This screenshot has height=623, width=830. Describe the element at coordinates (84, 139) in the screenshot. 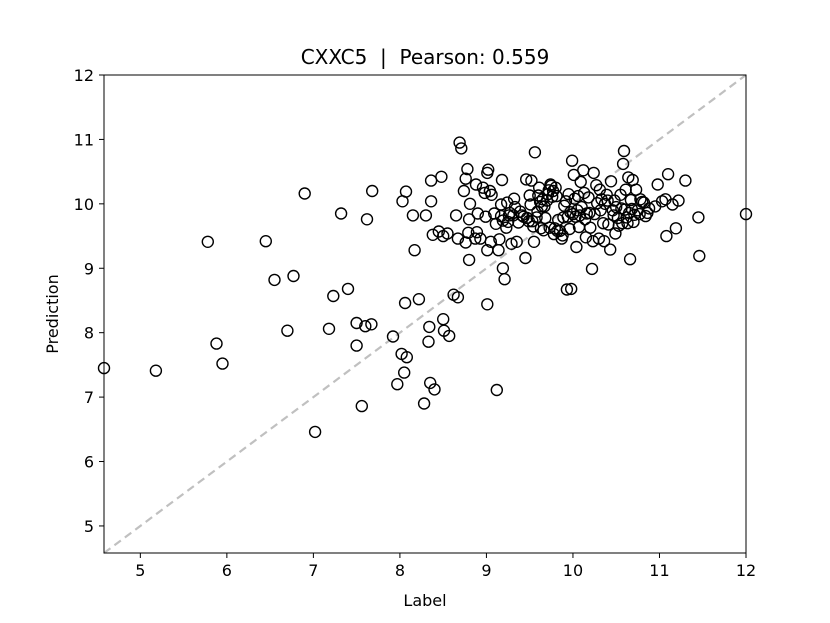

I see `y-tick-label: 11` at that location.